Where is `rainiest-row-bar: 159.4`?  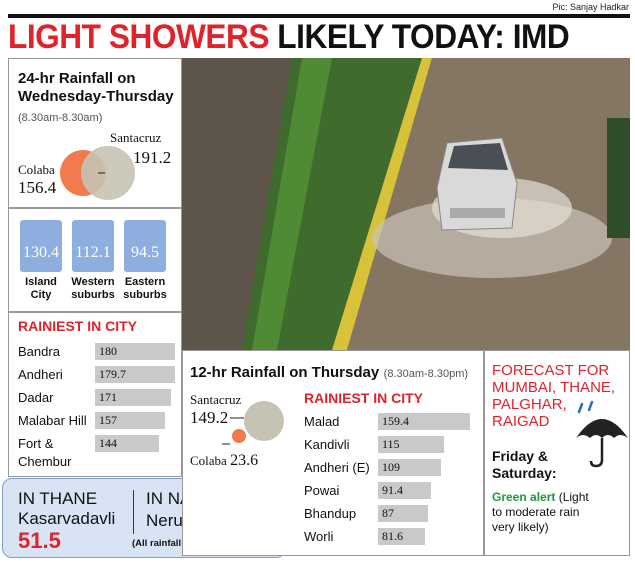
rainiest-row-bar: 159.4 is located at coordinates (424, 421).